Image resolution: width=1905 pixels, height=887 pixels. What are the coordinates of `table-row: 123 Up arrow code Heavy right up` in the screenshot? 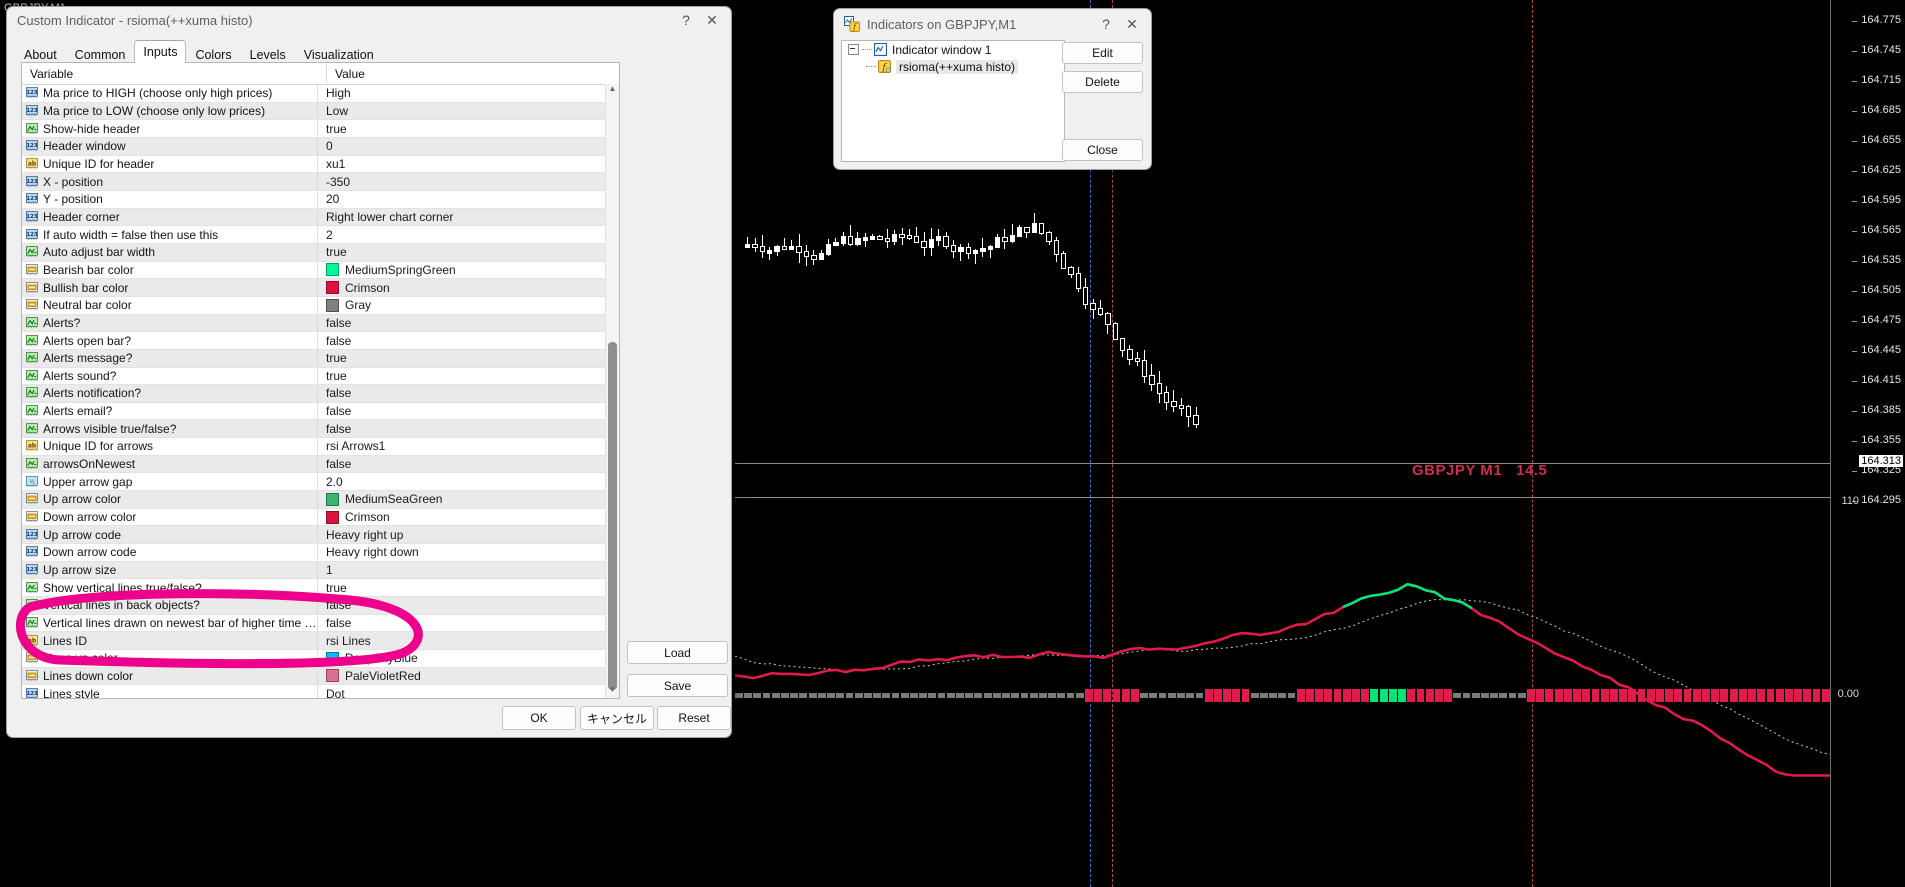 It's located at (320, 535).